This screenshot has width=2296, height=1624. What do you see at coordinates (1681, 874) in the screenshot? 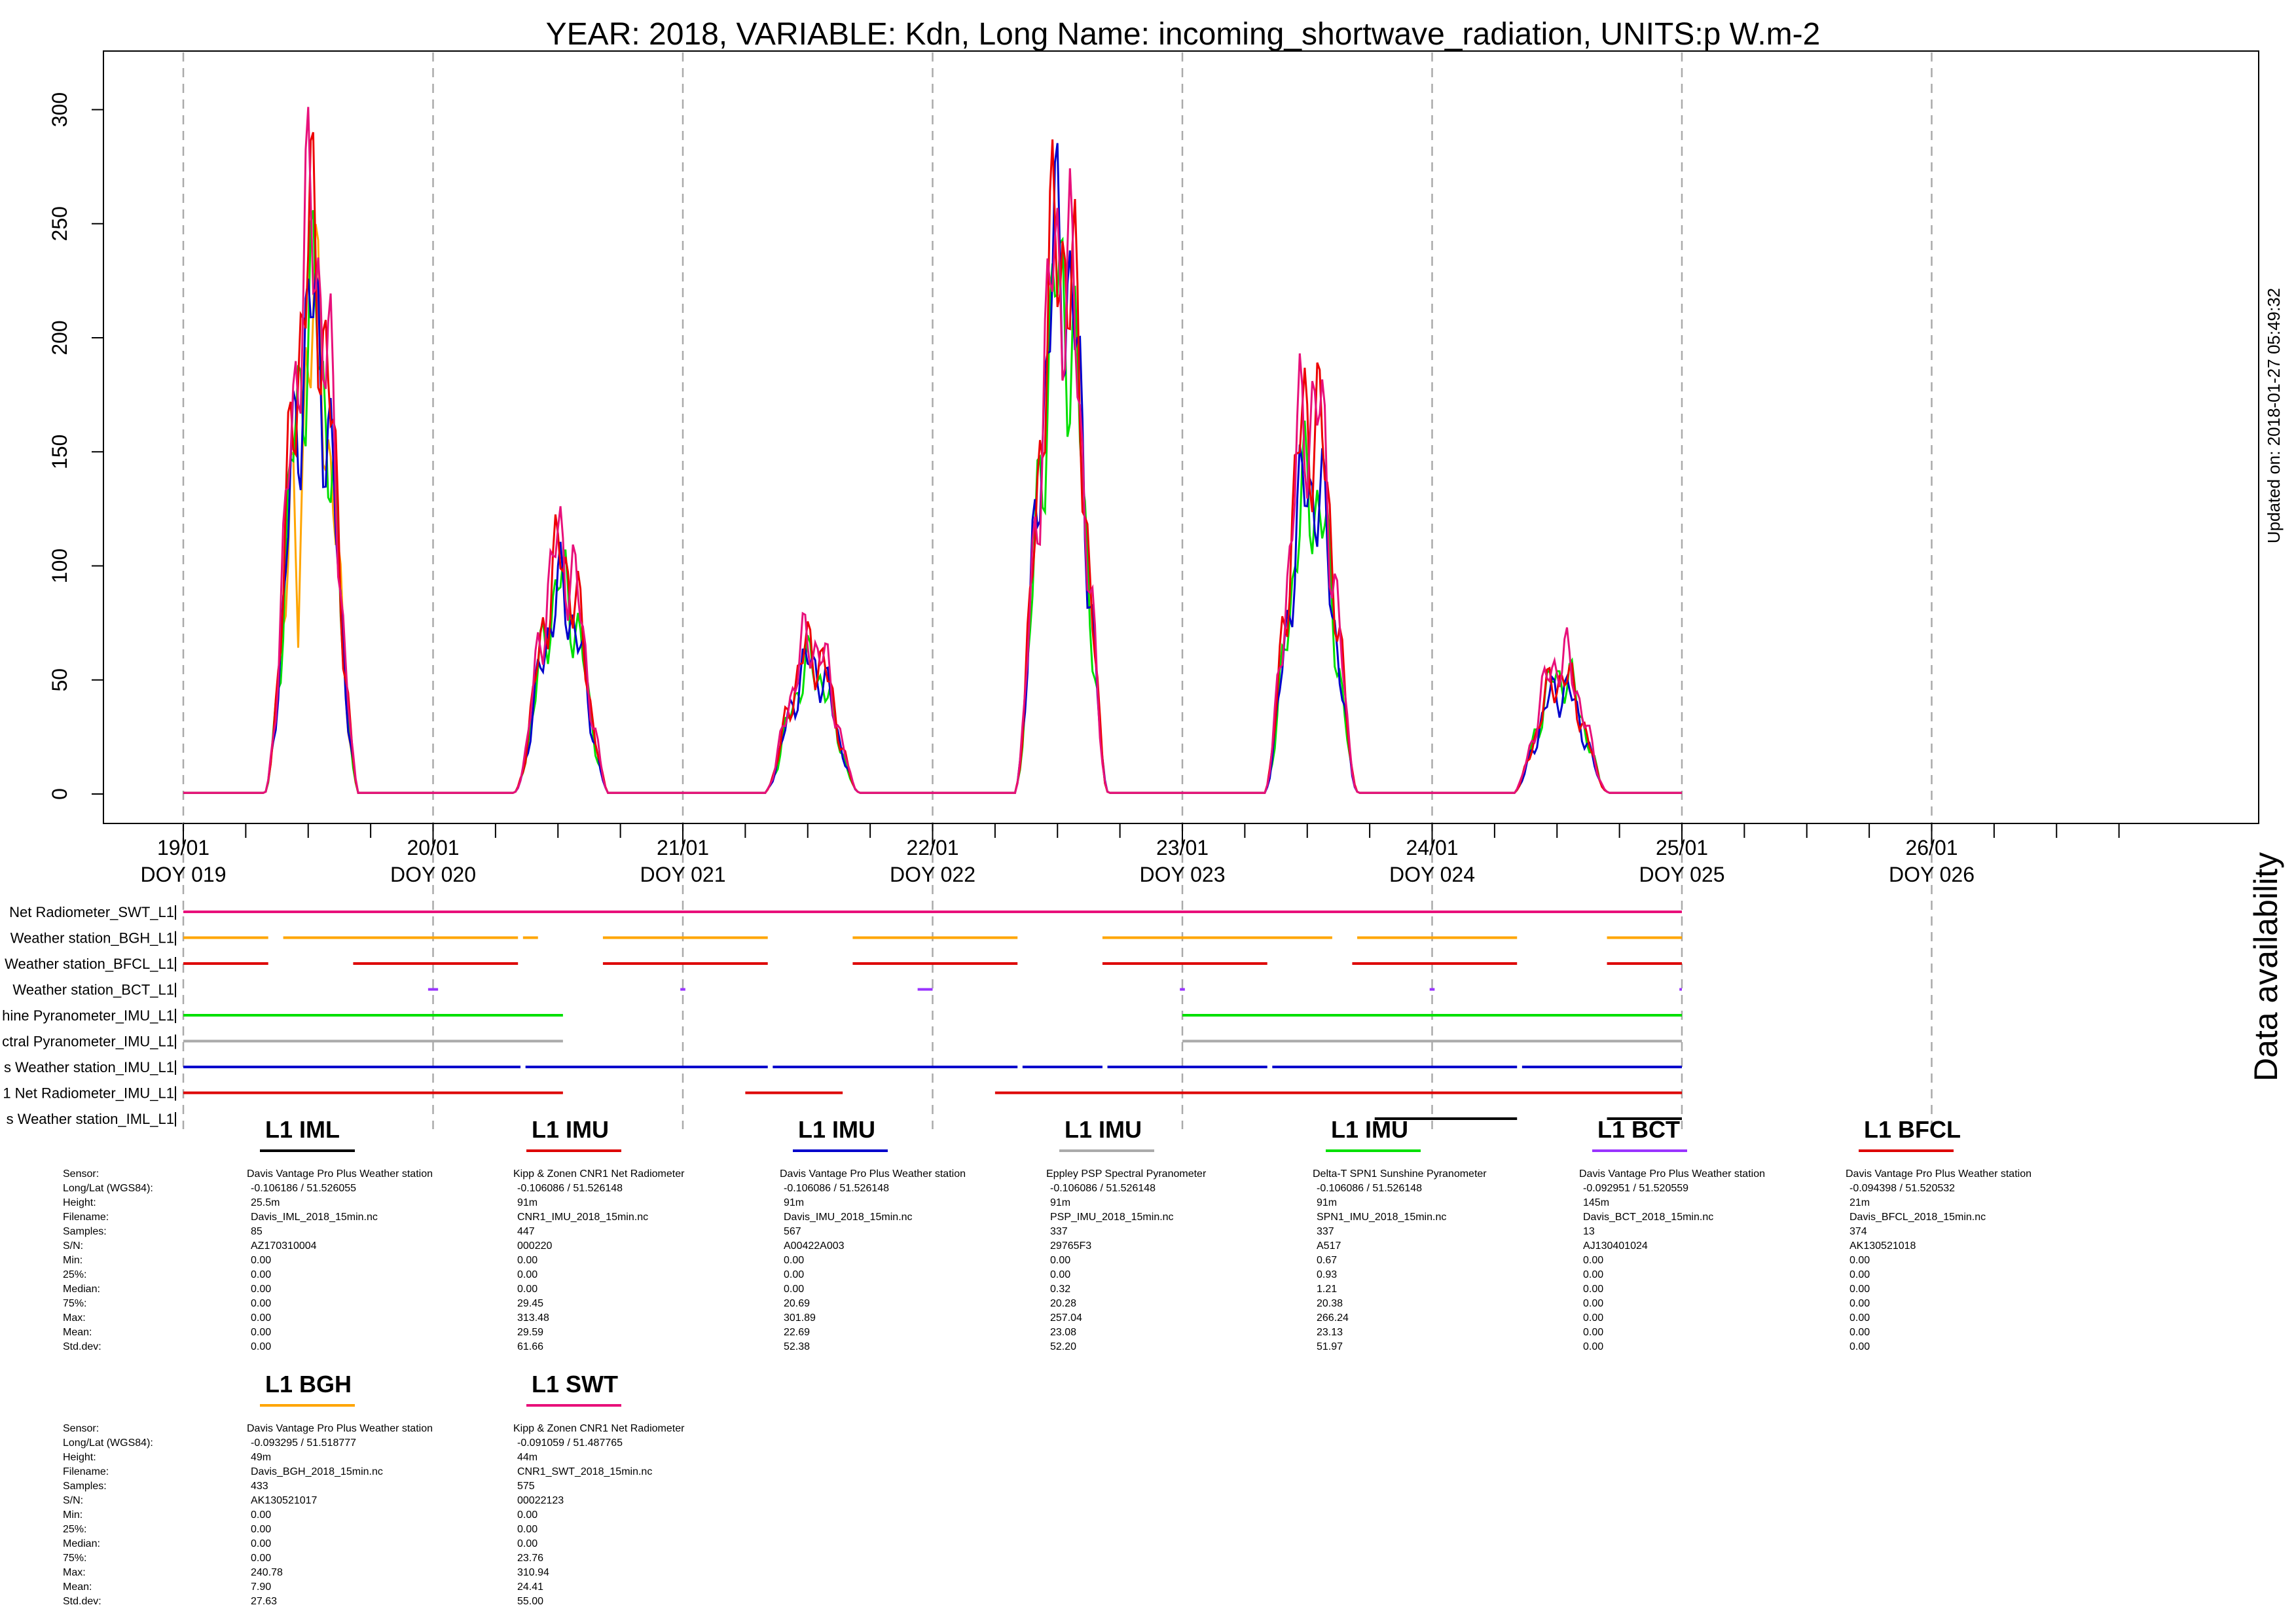
I see `x-doy-label: DOY 025` at bounding box center [1681, 874].